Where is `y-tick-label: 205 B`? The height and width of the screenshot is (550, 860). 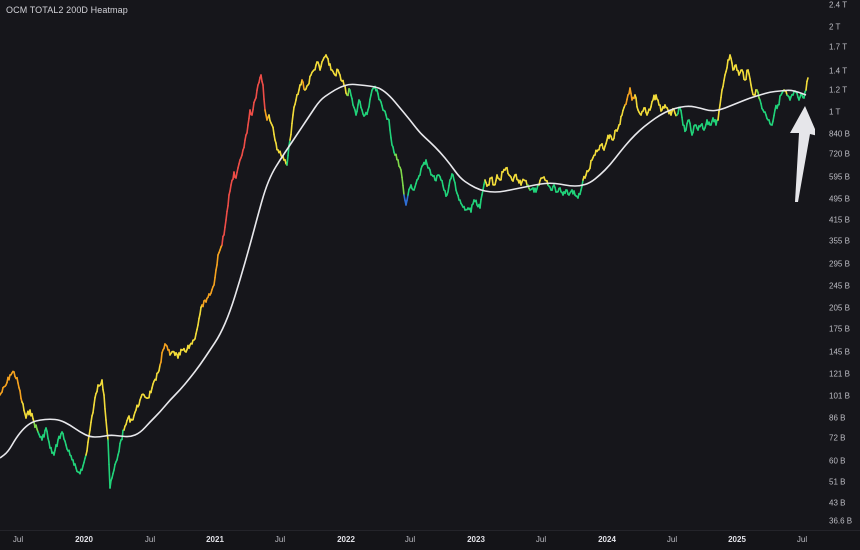 y-tick-label: 205 B is located at coordinates (839, 308).